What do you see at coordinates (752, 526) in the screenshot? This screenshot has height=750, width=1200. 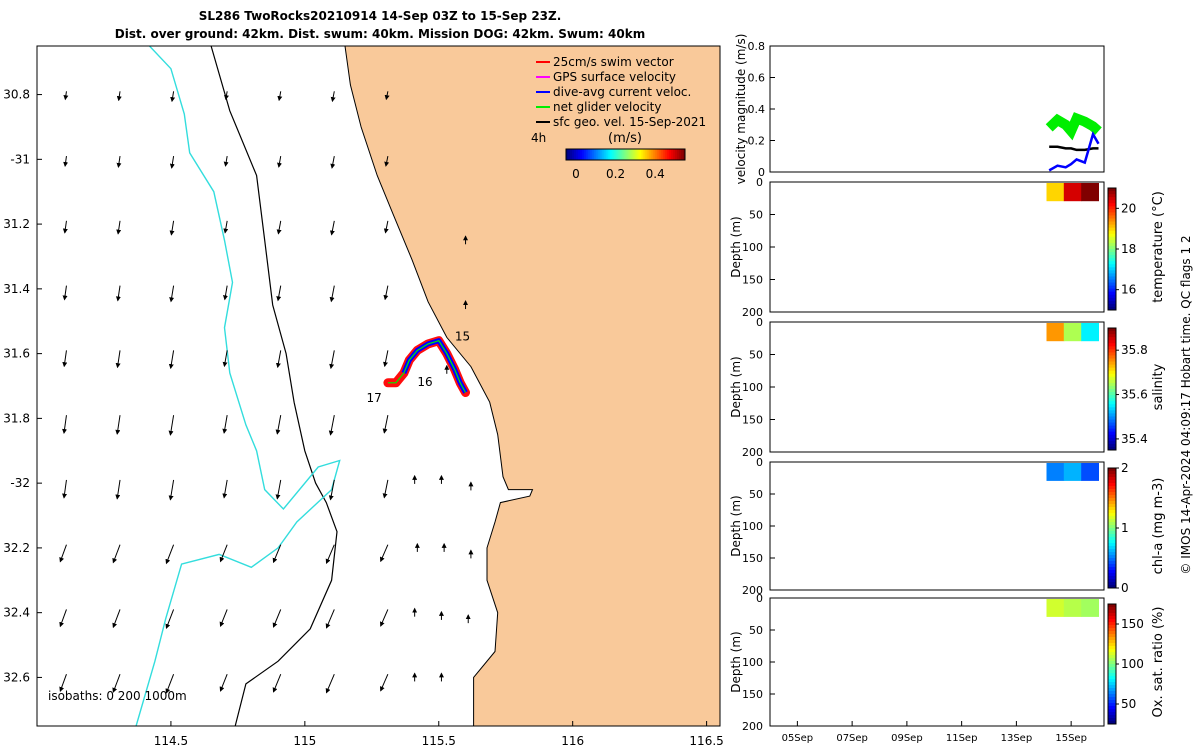 I see `depth-tick-label: 100` at bounding box center [752, 526].